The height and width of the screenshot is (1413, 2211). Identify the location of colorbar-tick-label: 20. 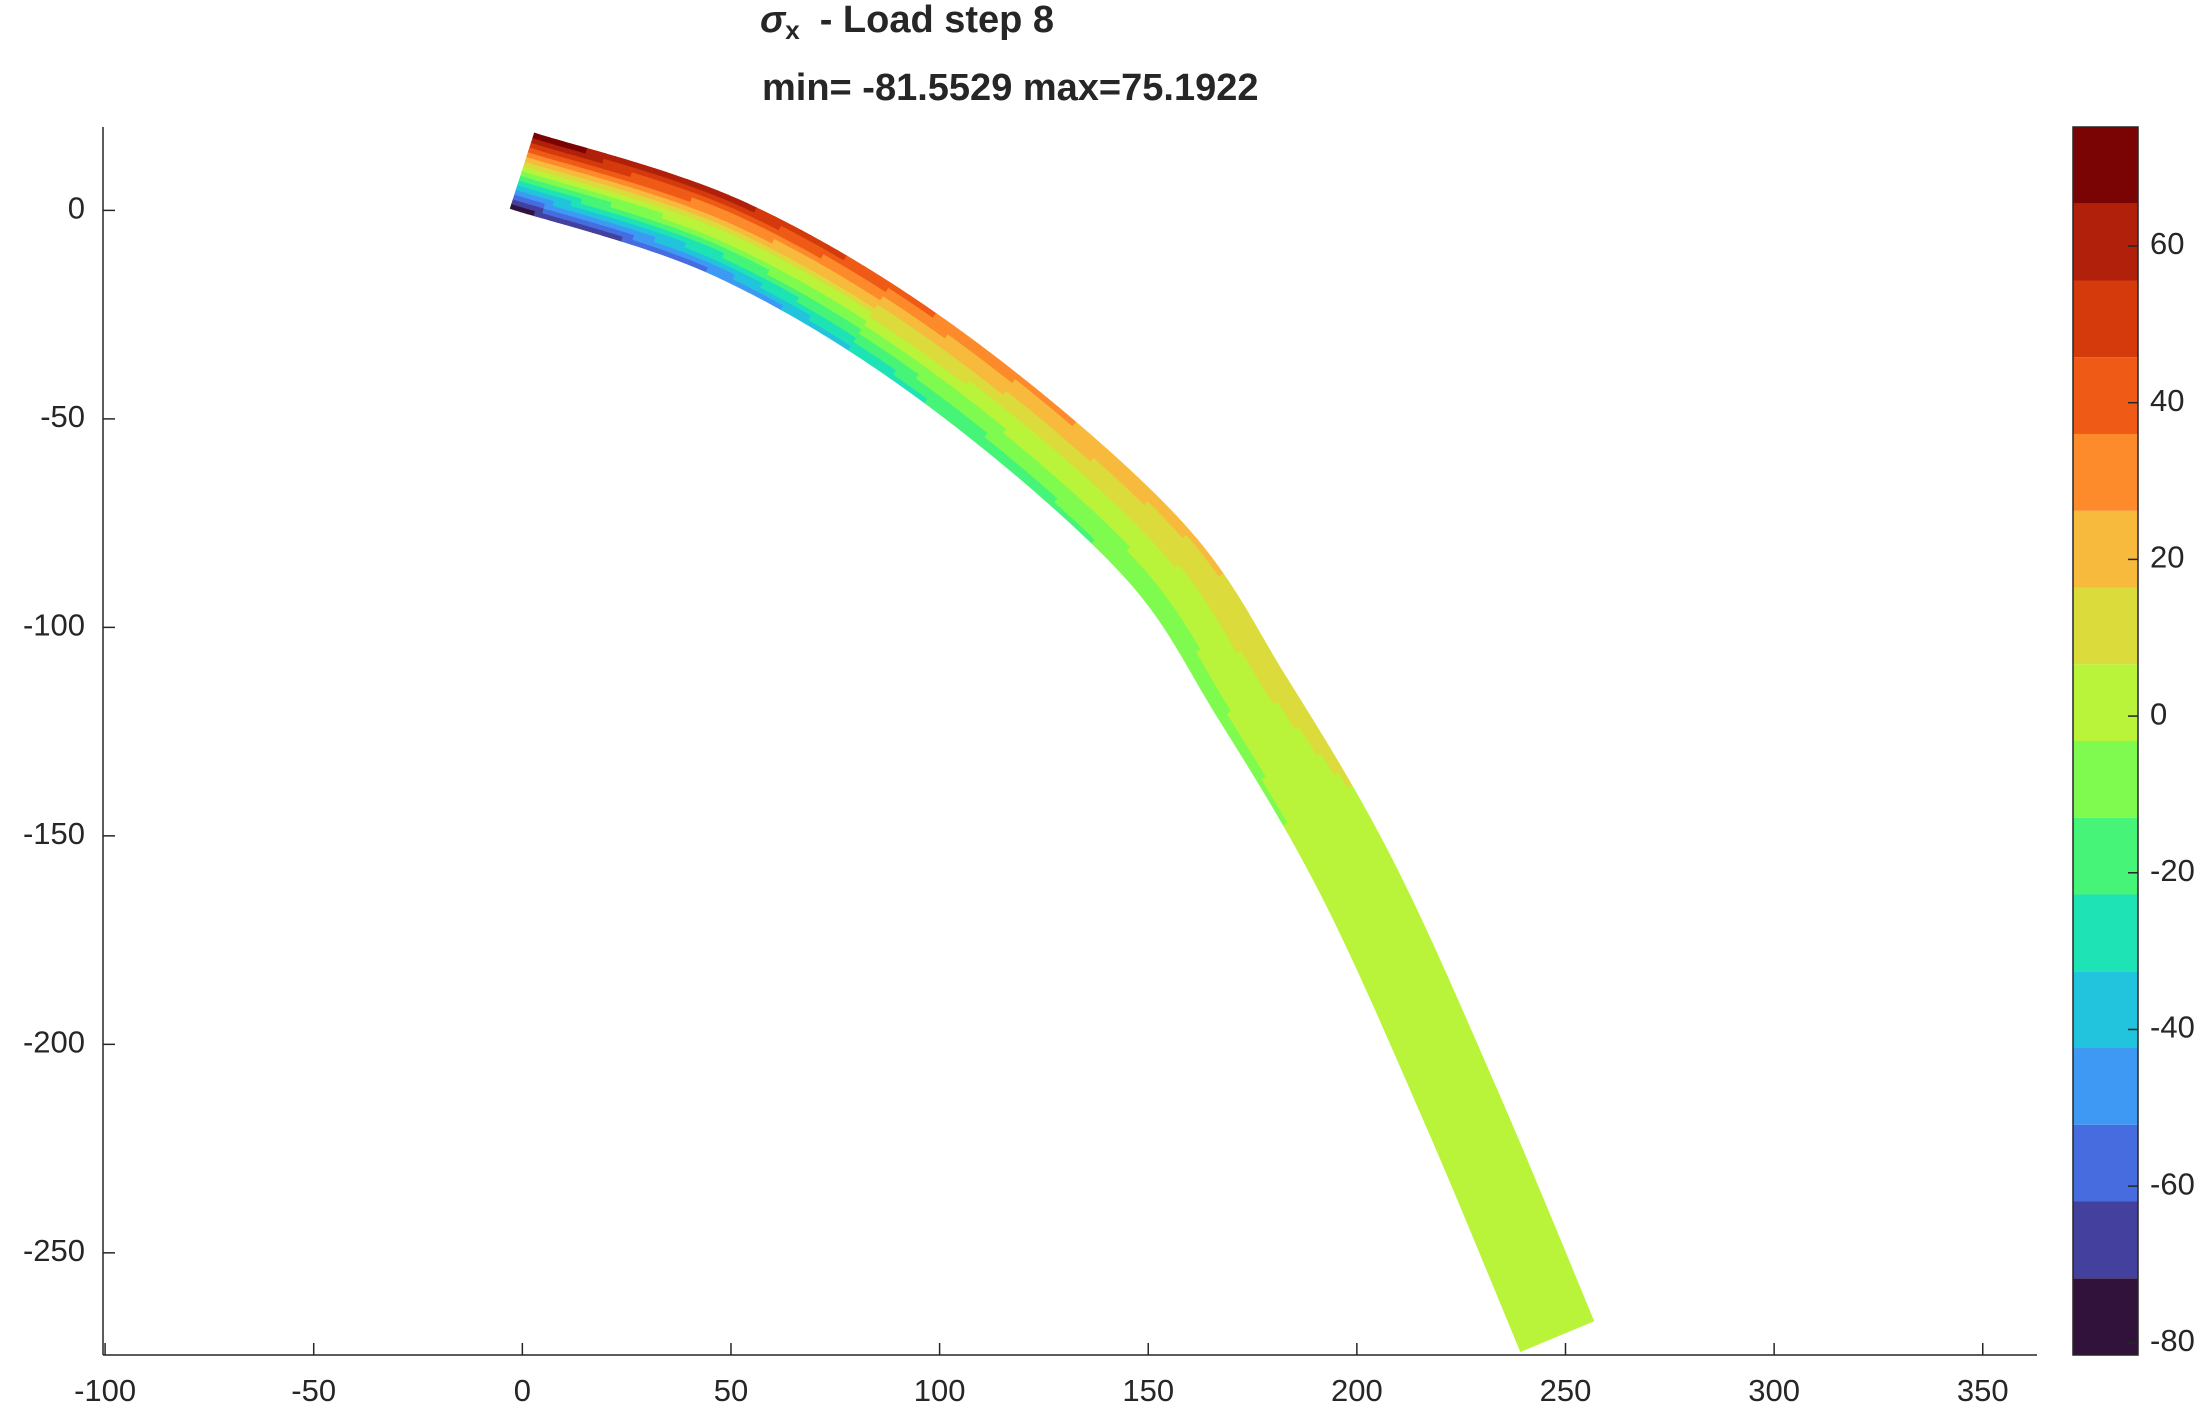
(2167, 557).